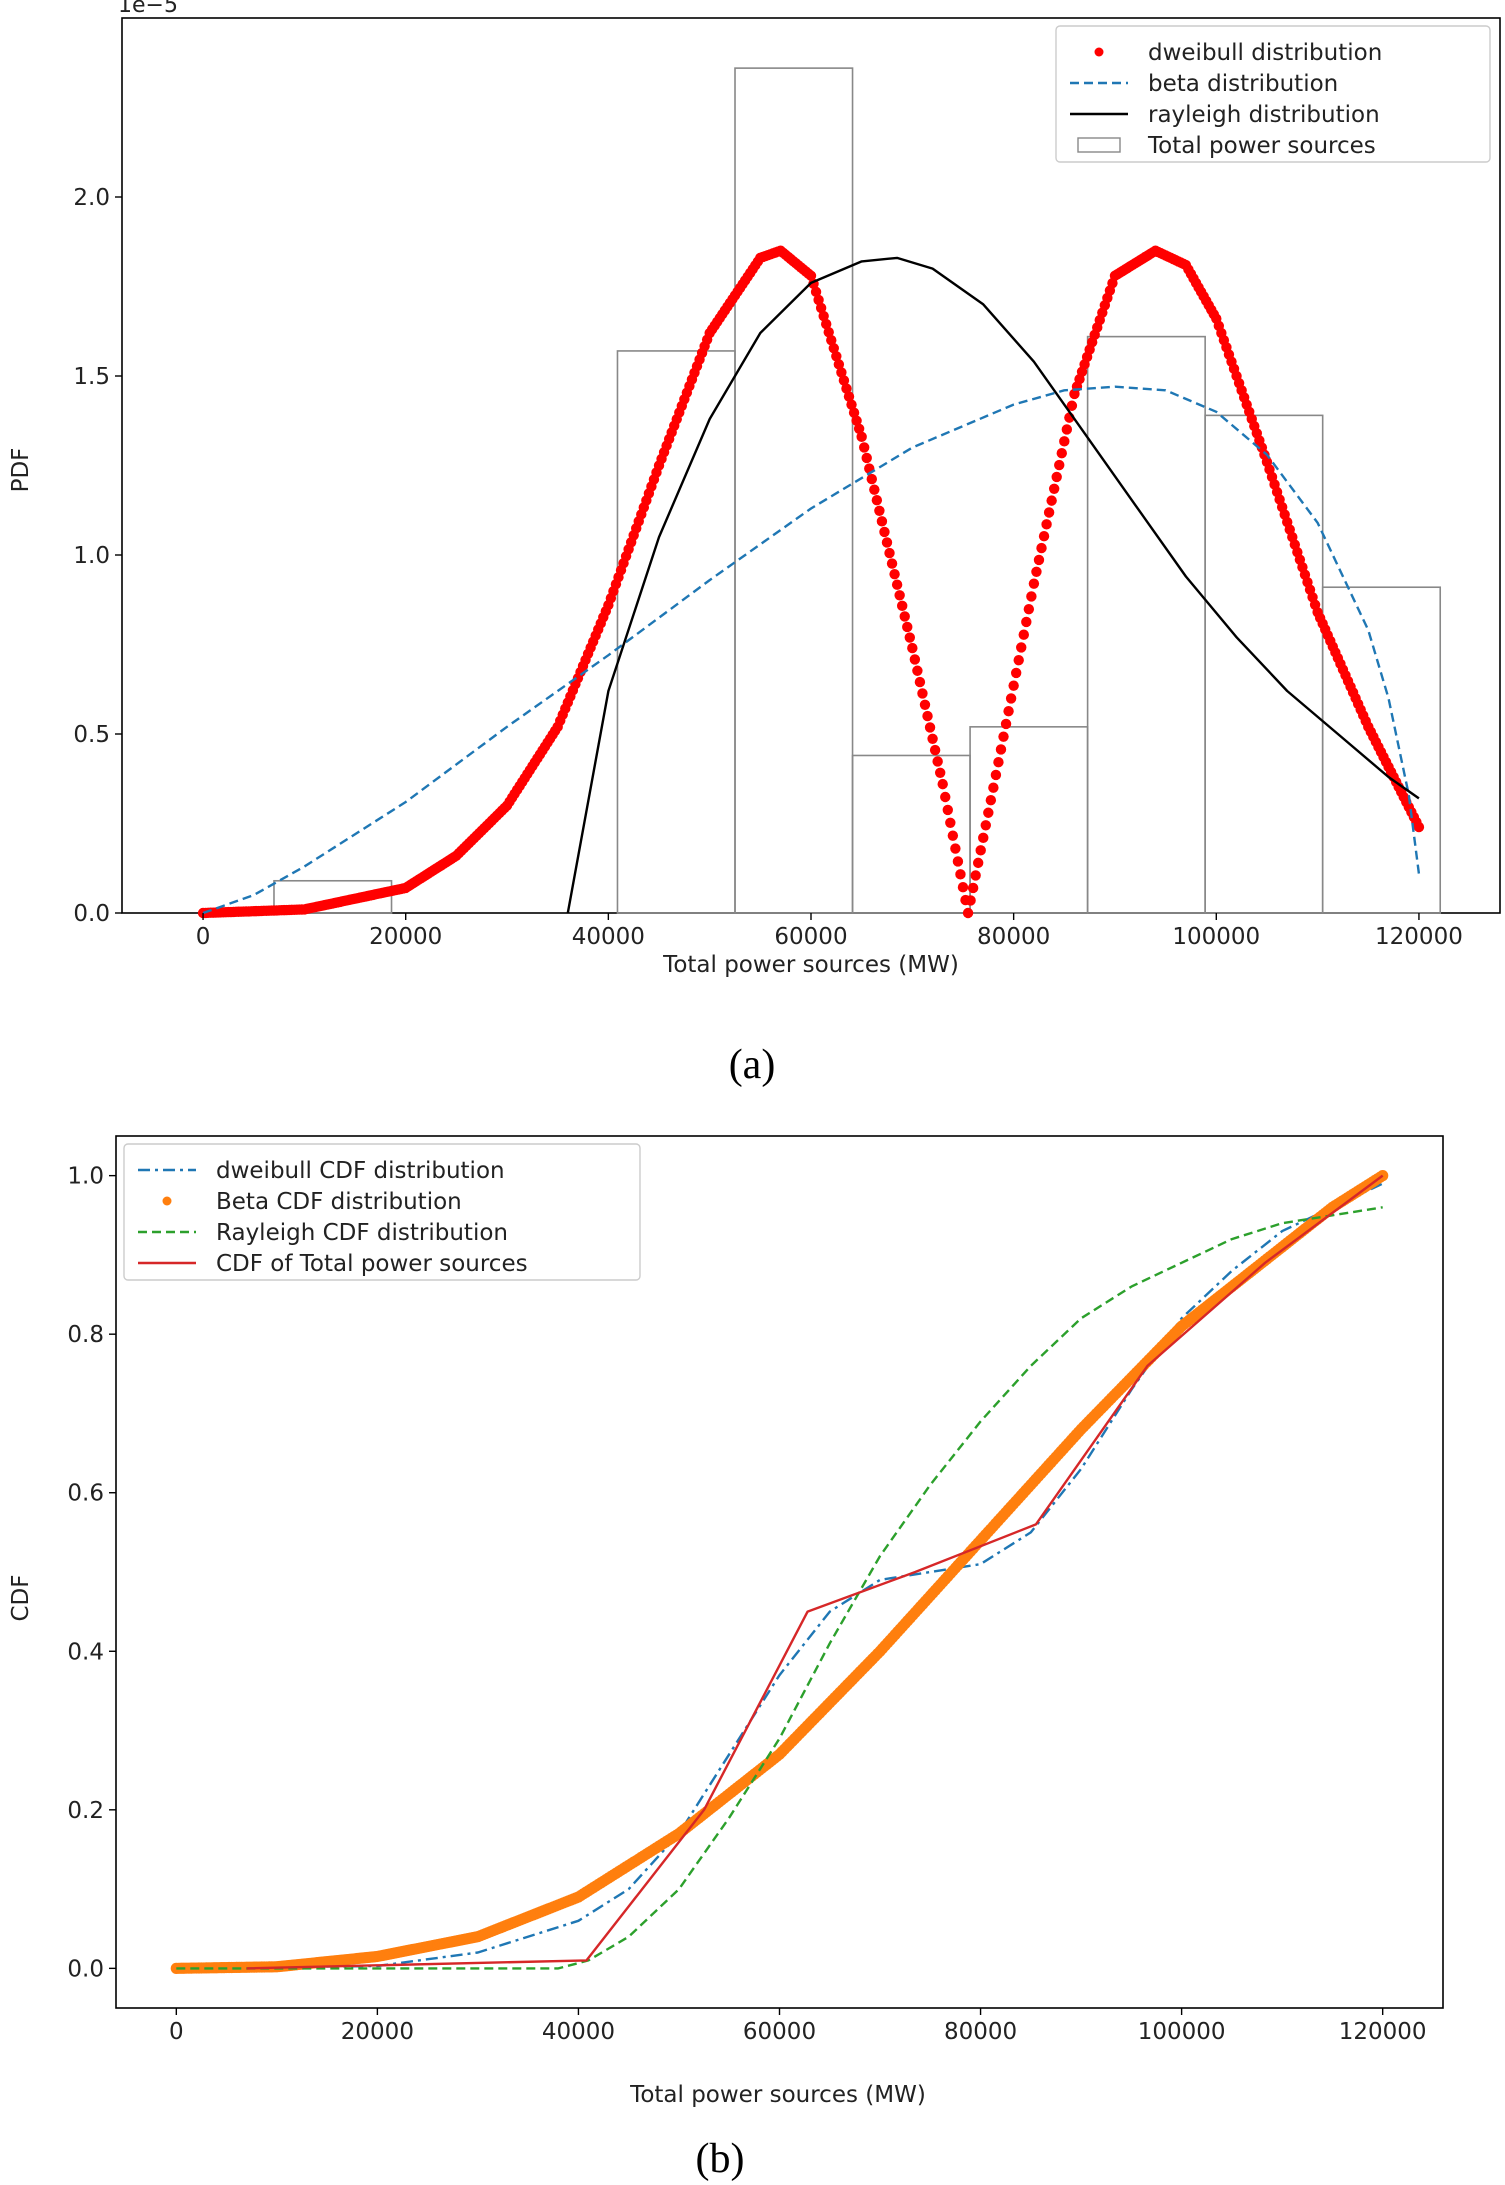  I want to click on cdf-y-tick-label: 0.6, so click(85, 1494).